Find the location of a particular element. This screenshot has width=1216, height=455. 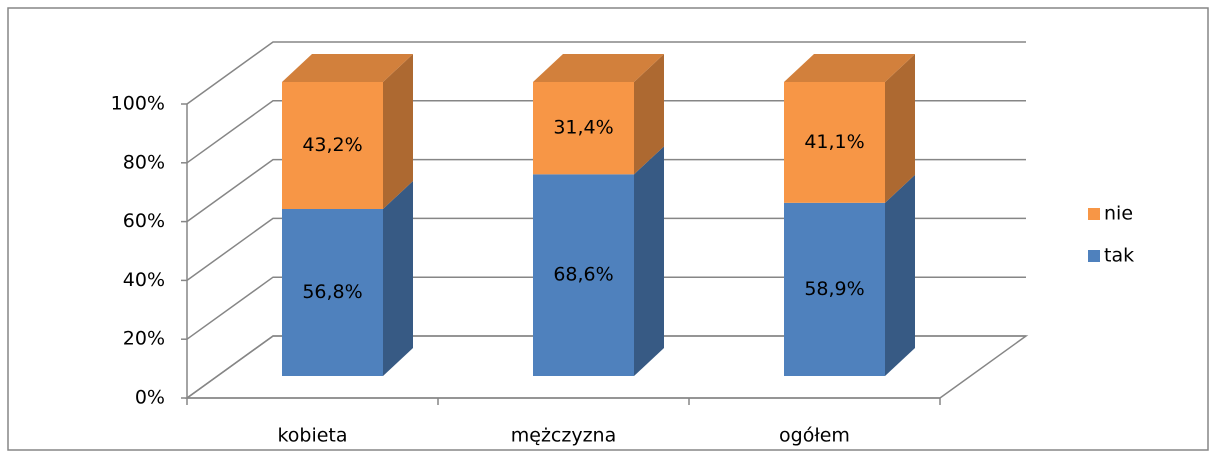

value-label: 43,2% is located at coordinates (332, 145).